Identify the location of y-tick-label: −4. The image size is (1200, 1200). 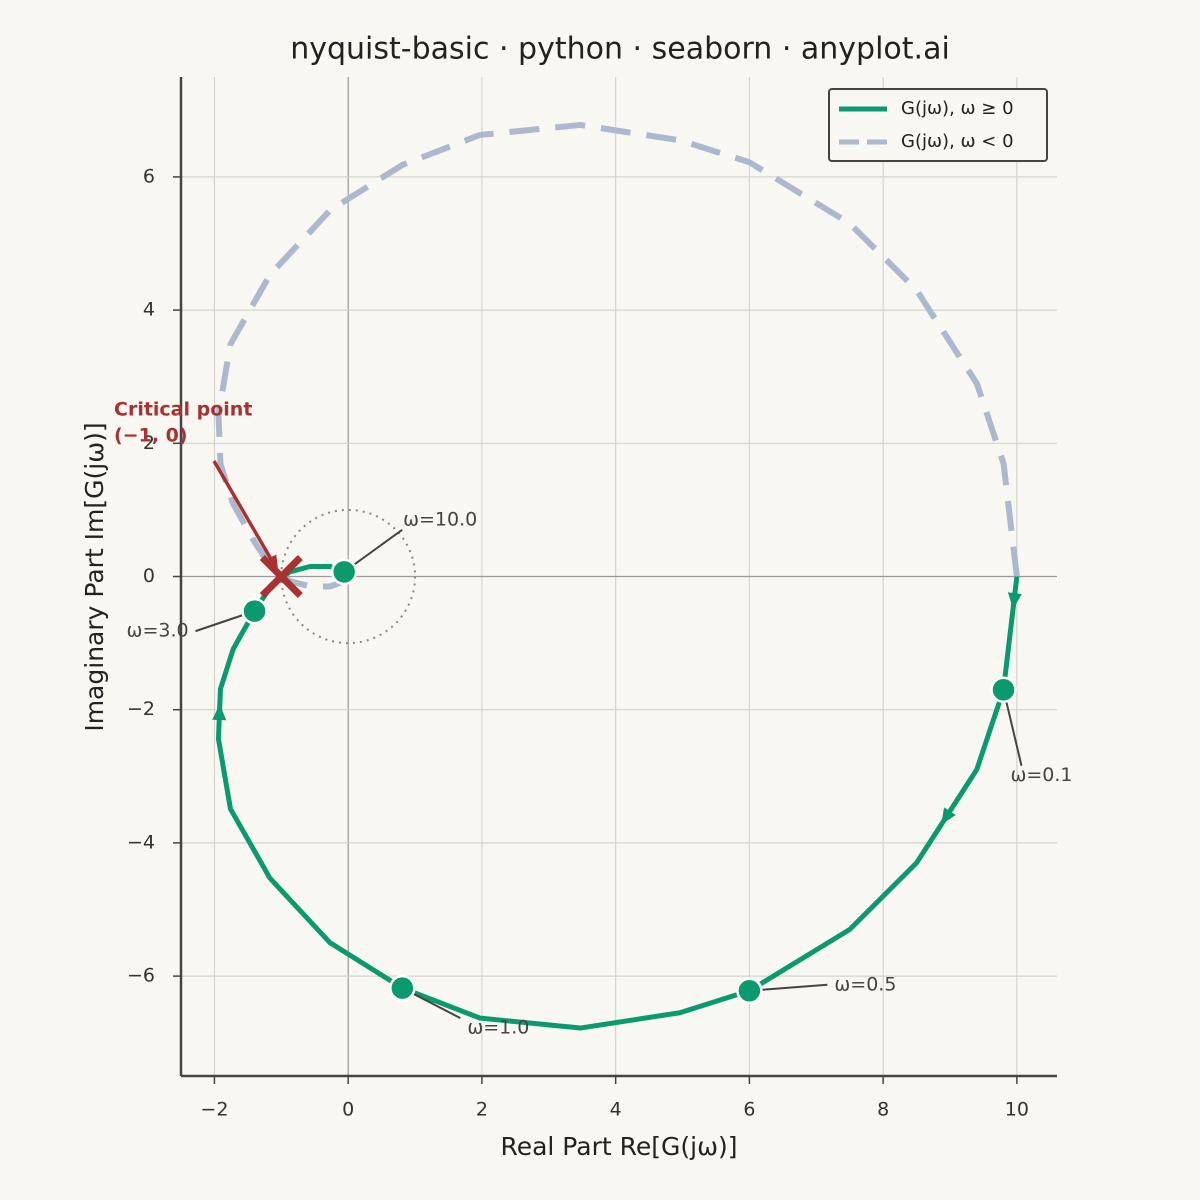
(141, 842).